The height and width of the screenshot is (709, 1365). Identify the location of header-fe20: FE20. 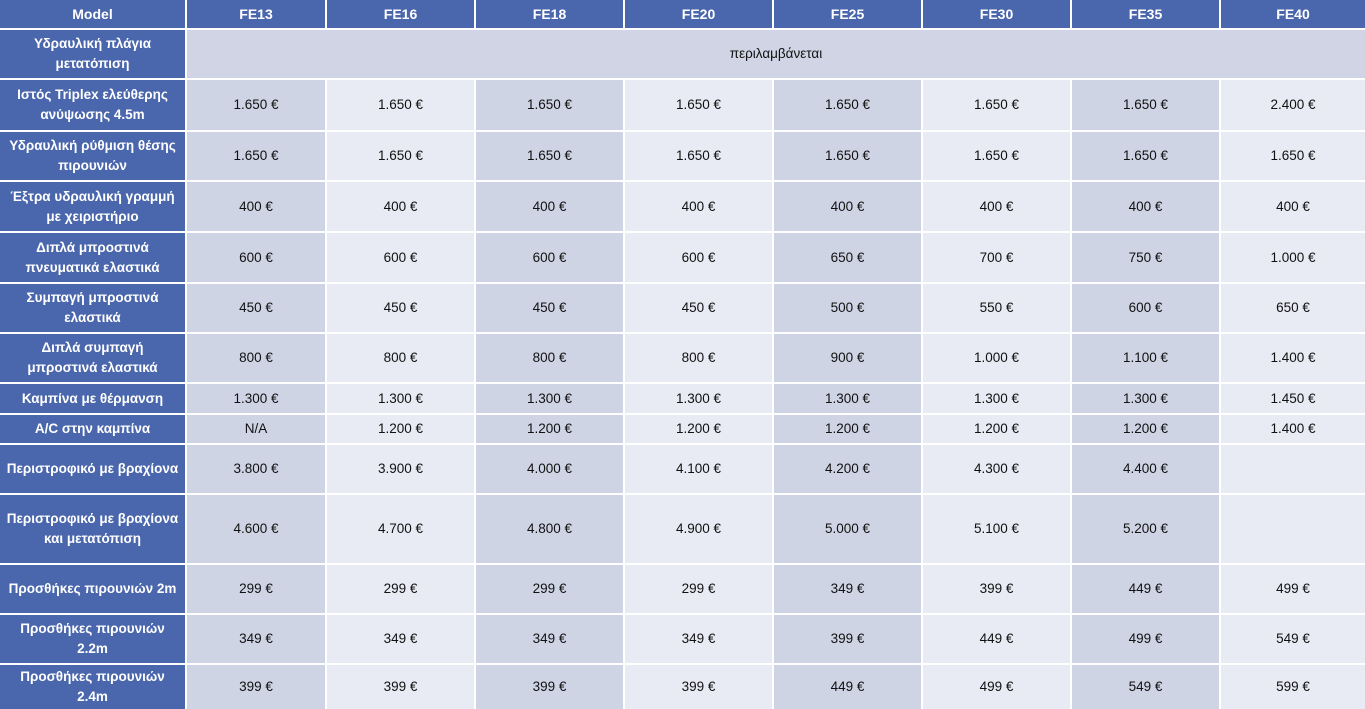
(698, 14).